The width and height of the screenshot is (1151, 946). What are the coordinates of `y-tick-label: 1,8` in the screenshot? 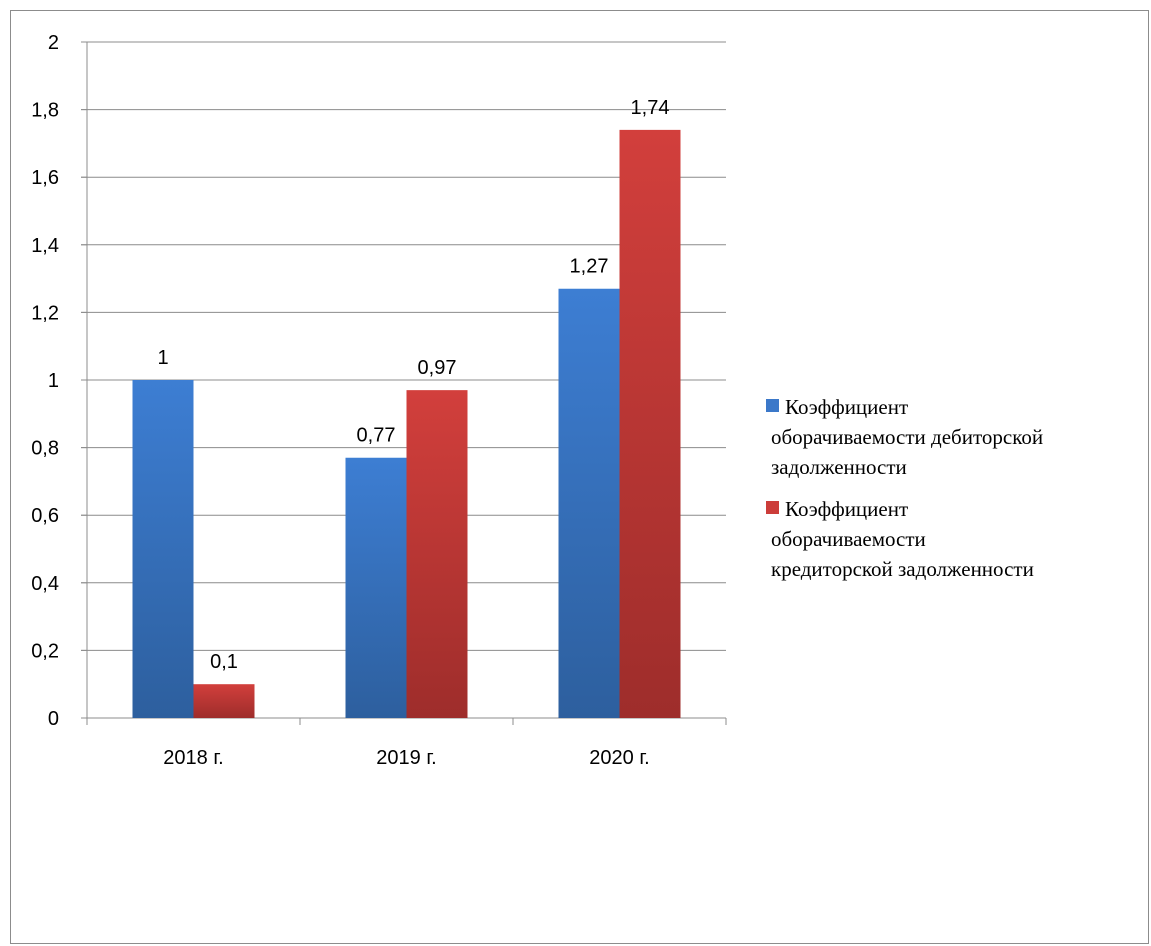 It's located at (45, 111).